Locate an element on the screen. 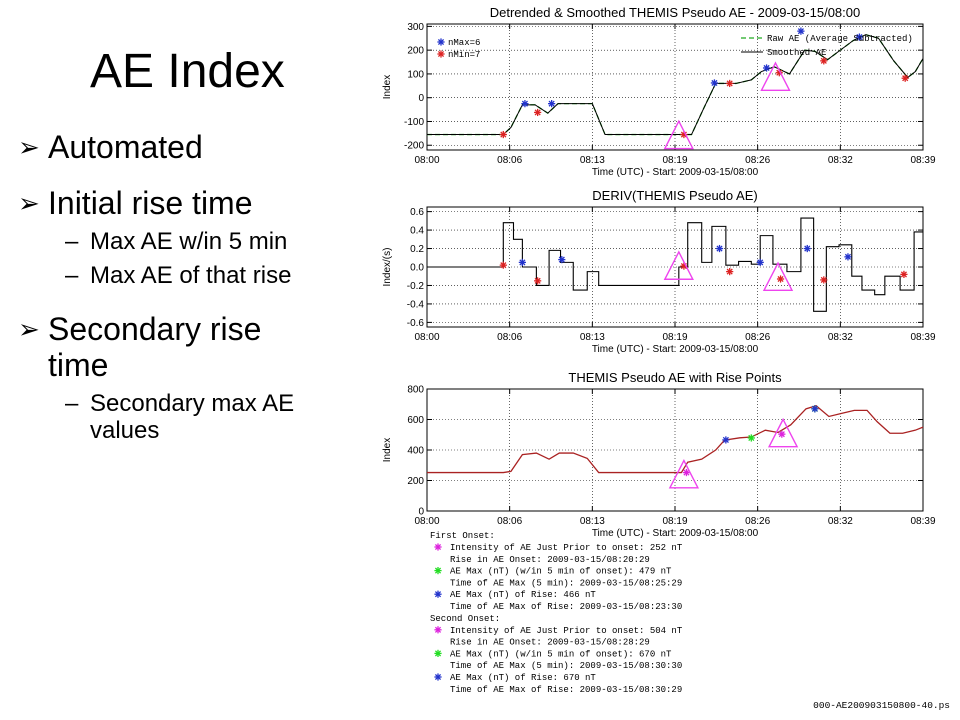 This screenshot has height=720, width=960. y-tick-label: 0 is located at coordinates (421, 98).